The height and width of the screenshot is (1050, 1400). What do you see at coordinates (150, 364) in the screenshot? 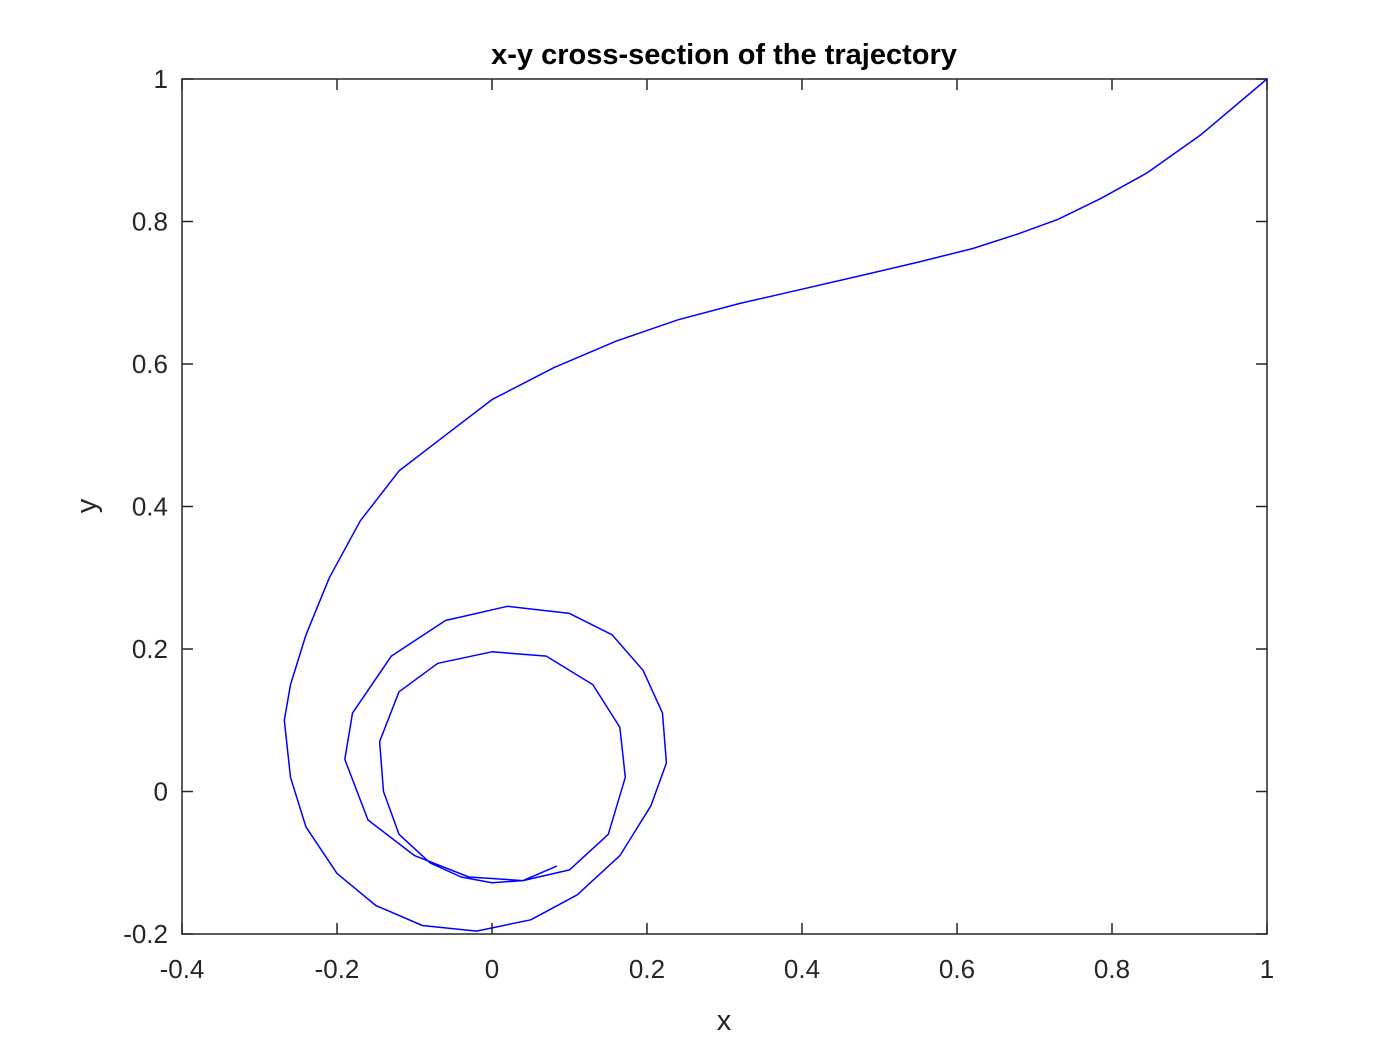
I see `y-tick-label: 0.6` at bounding box center [150, 364].